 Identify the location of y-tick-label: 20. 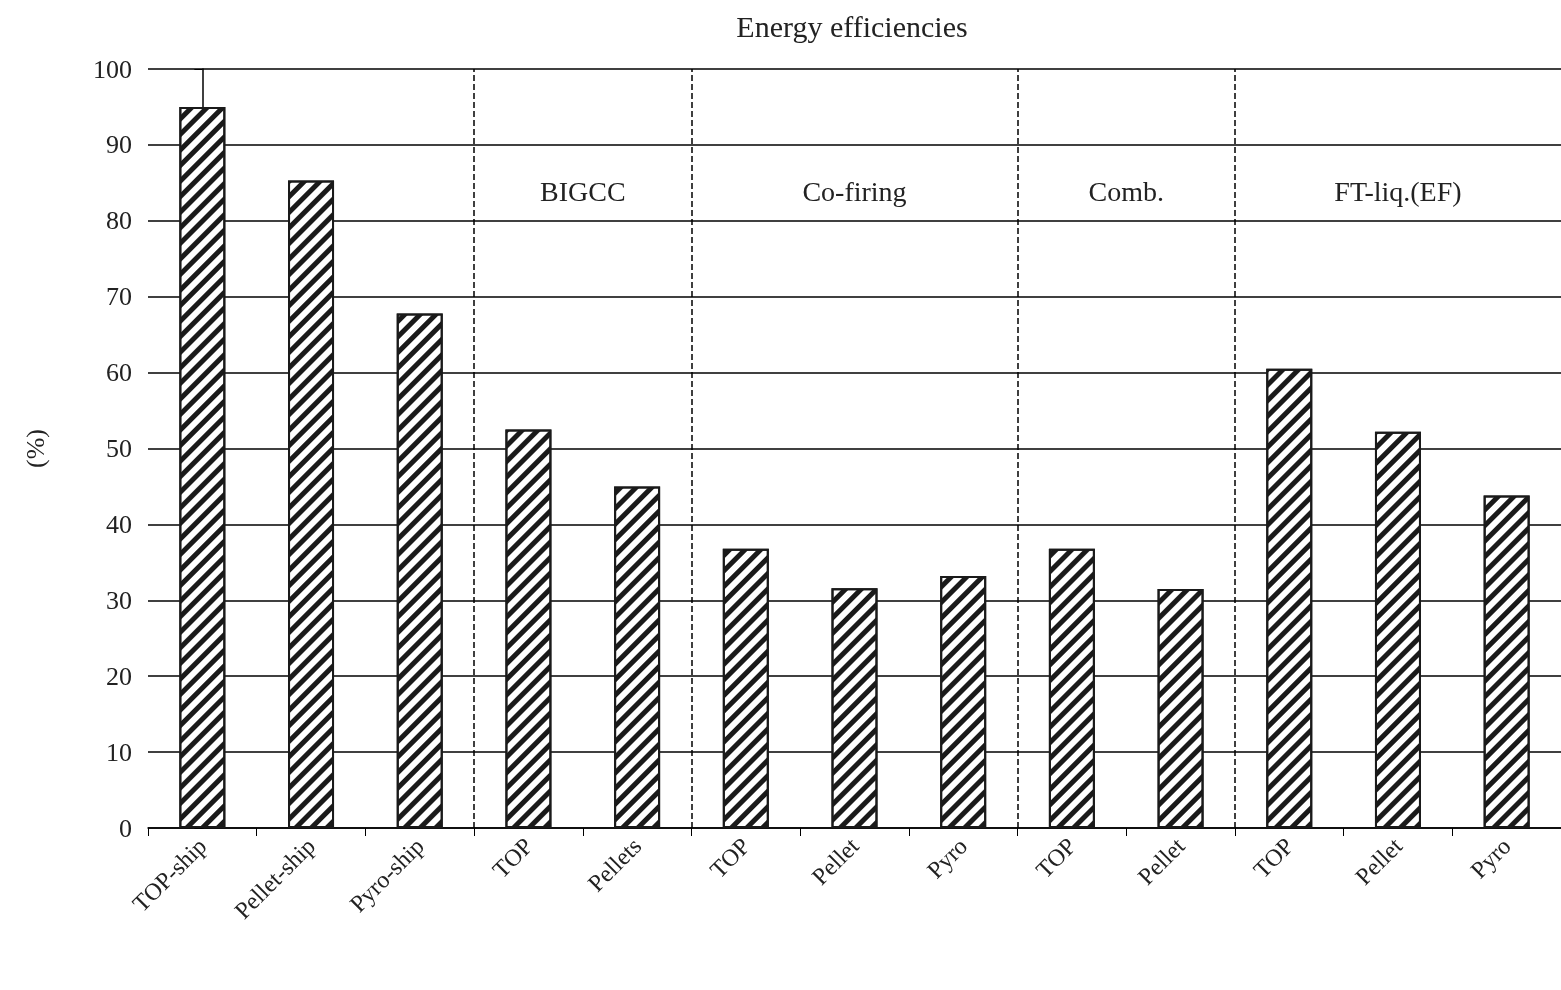
(119, 676).